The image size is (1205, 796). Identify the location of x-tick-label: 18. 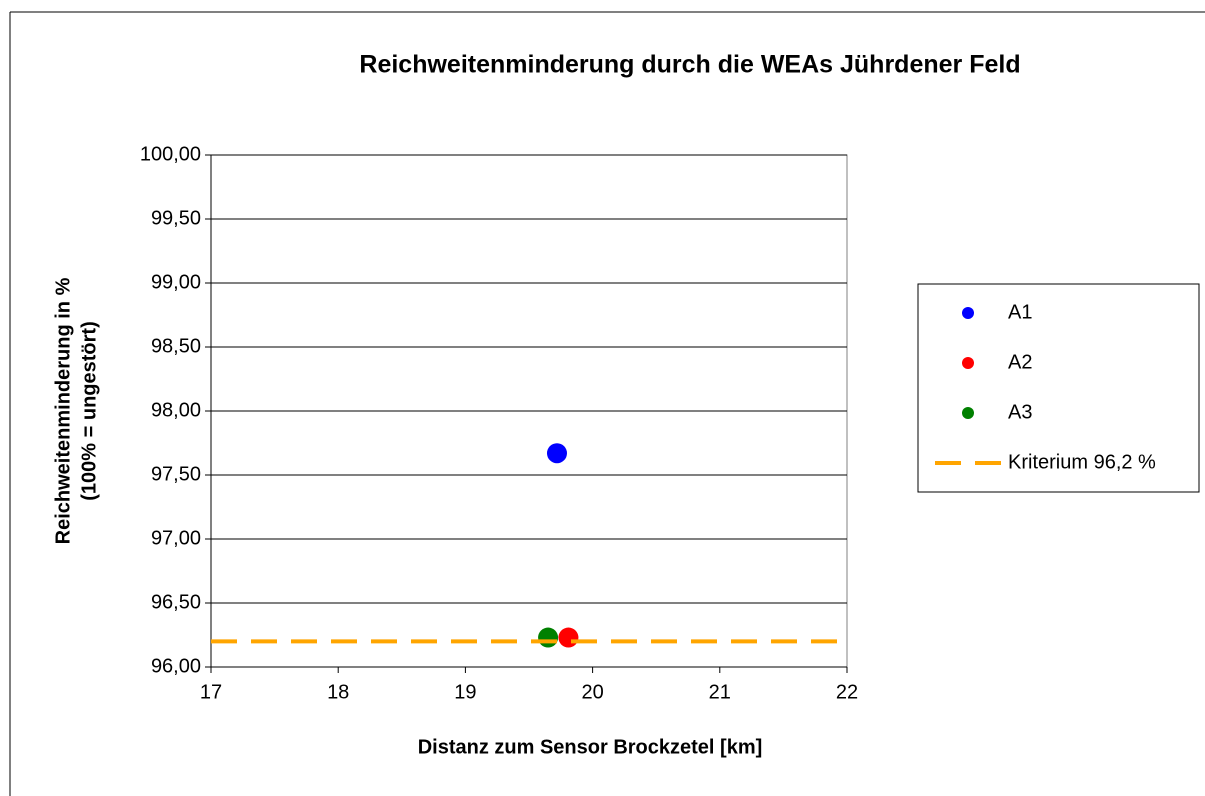
(338, 692).